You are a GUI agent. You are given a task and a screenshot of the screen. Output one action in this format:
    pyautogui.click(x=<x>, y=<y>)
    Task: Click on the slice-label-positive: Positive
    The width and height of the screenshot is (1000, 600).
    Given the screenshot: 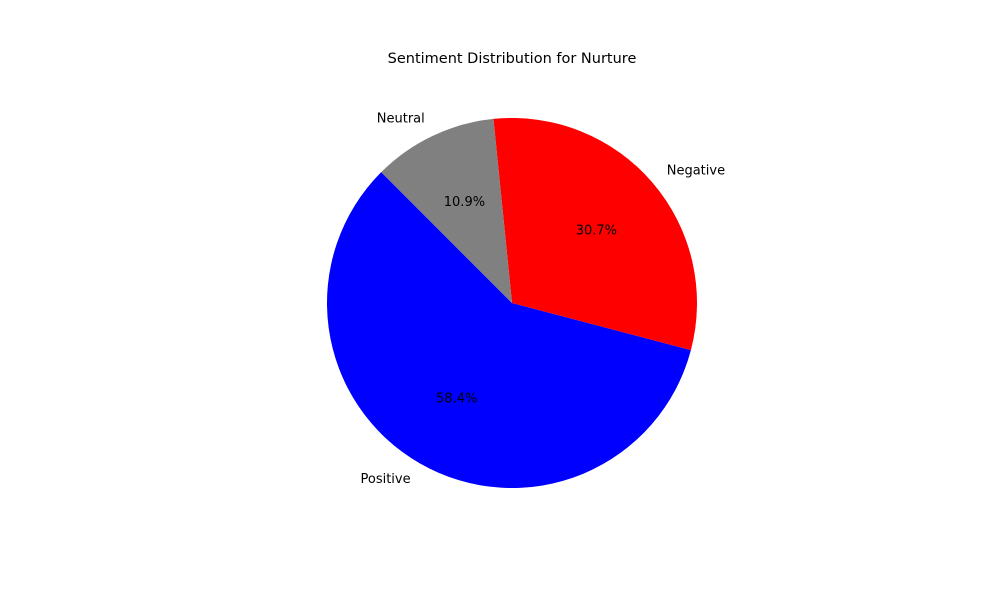 What is the action you would take?
    pyautogui.click(x=385, y=479)
    